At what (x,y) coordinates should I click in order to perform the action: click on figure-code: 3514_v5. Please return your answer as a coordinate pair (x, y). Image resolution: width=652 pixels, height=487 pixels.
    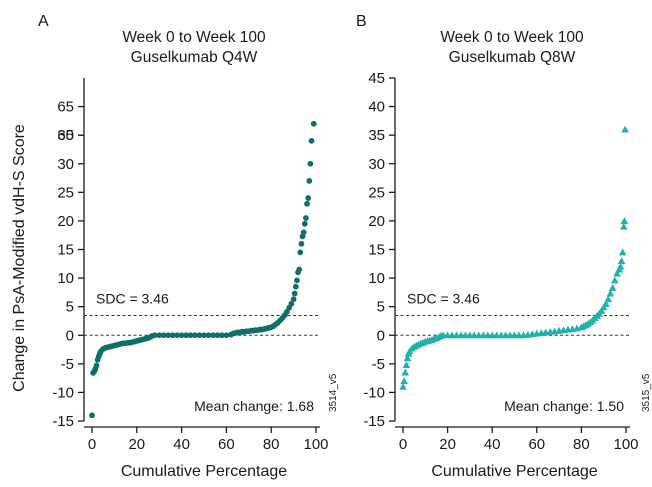
    Looking at the image, I should click on (333, 392).